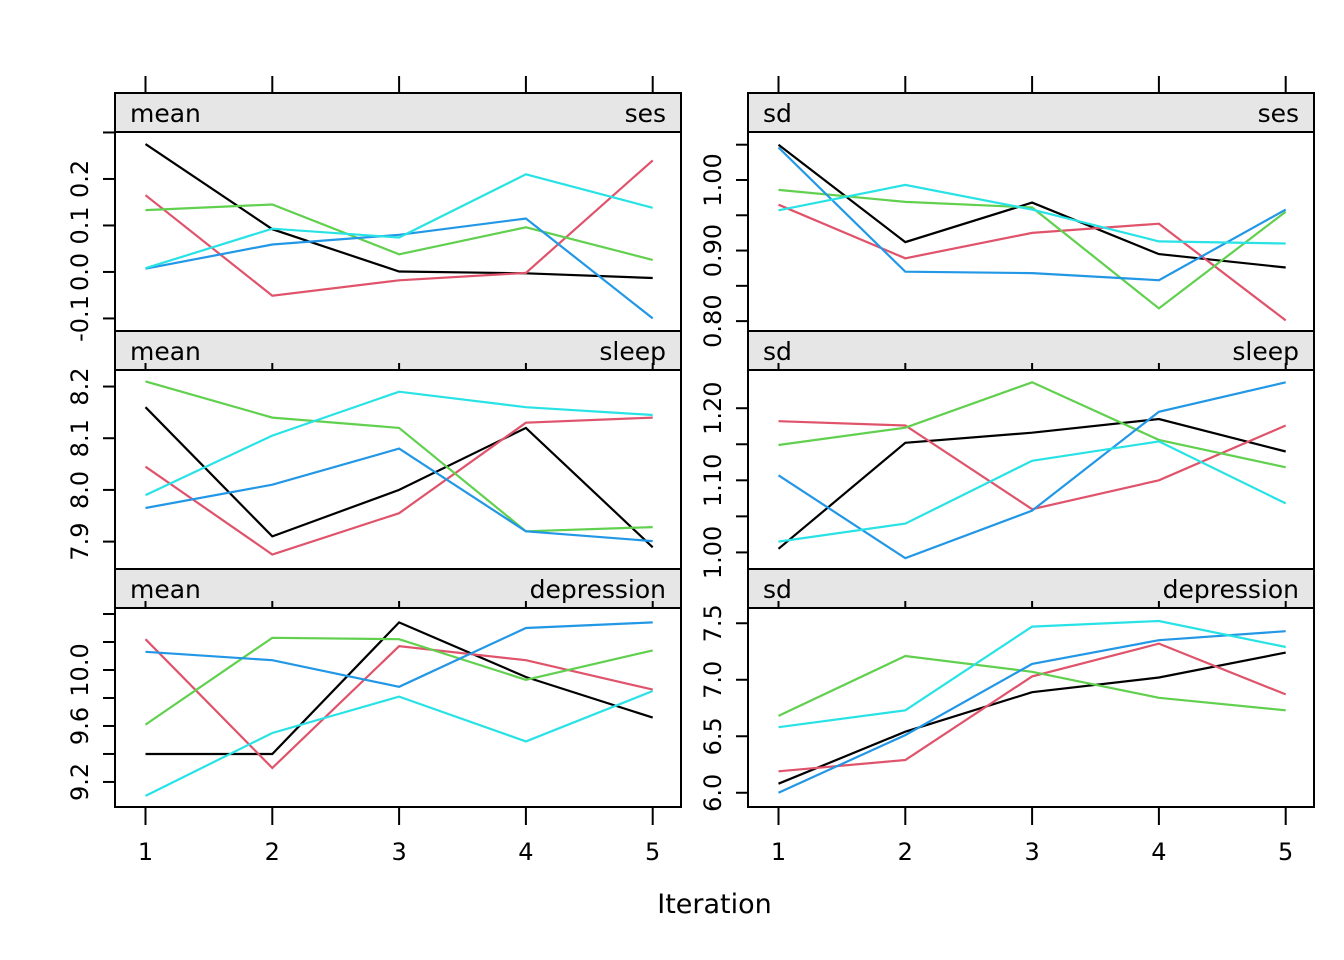 This screenshot has height=960, width=1344. I want to click on y-tick-label: 1.20, so click(713, 407).